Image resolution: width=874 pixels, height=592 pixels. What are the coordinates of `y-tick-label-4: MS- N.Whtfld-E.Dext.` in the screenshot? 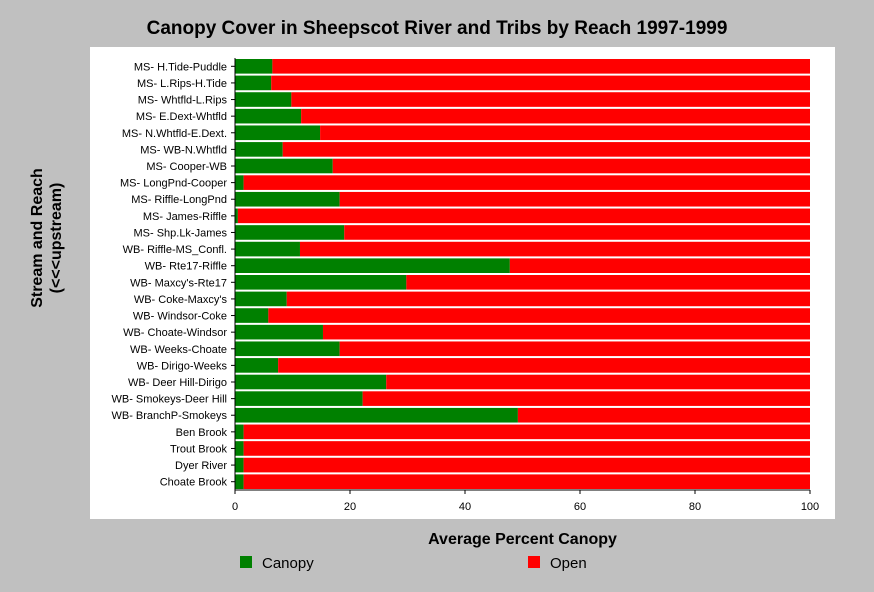 It's located at (174, 134).